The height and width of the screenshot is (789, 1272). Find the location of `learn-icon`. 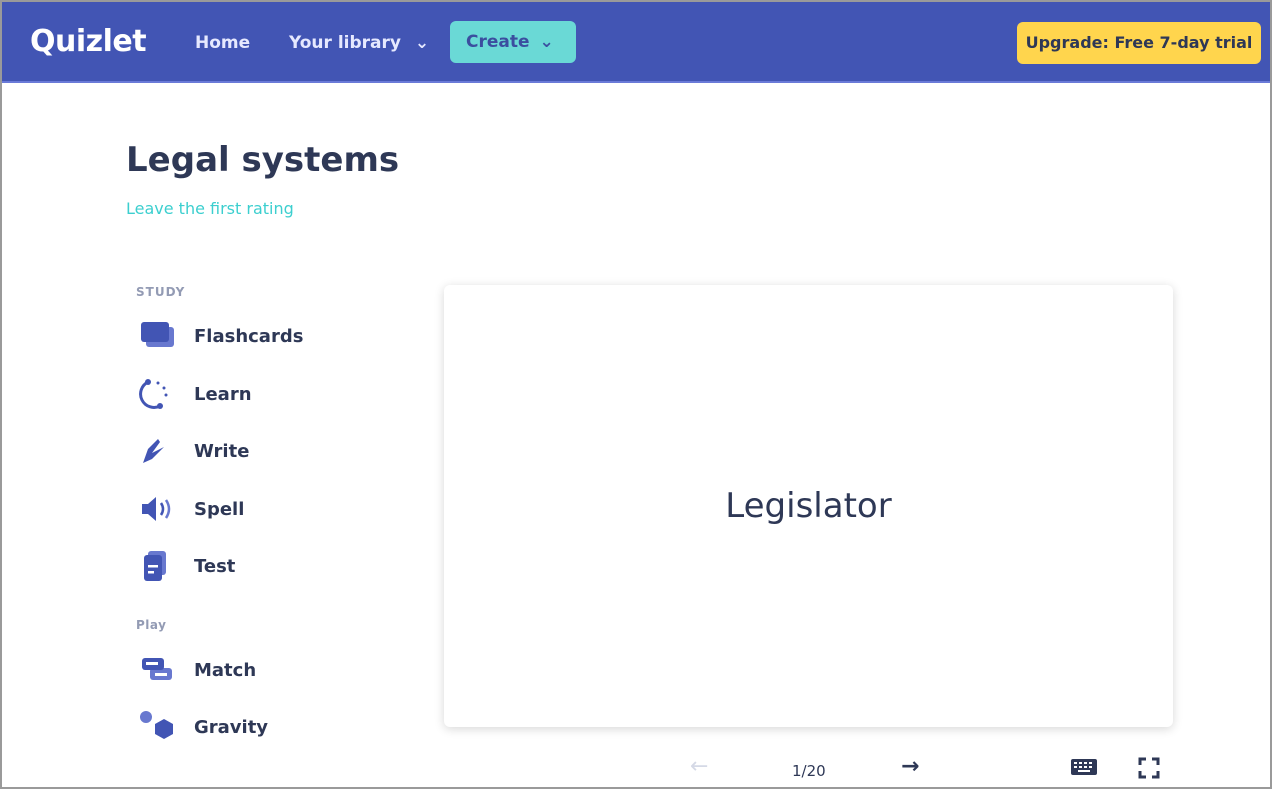

learn-icon is located at coordinates (153, 394).